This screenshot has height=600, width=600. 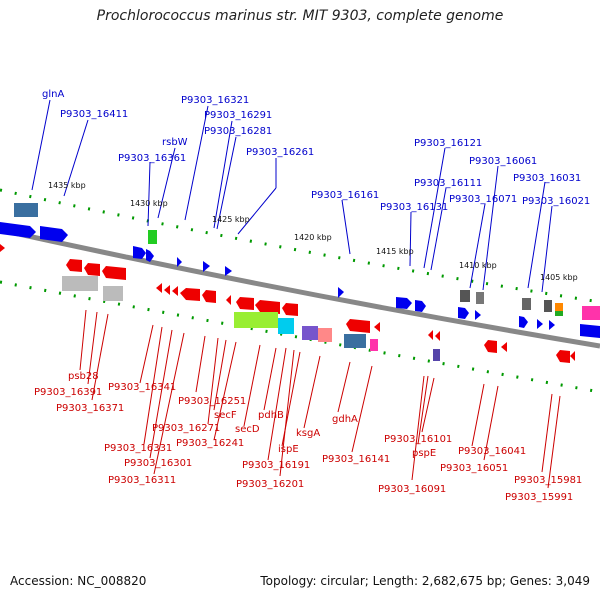 What do you see at coordinates (539, 497) in the screenshot?
I see `gene-label-bottom: P9303_15991` at bounding box center [539, 497].